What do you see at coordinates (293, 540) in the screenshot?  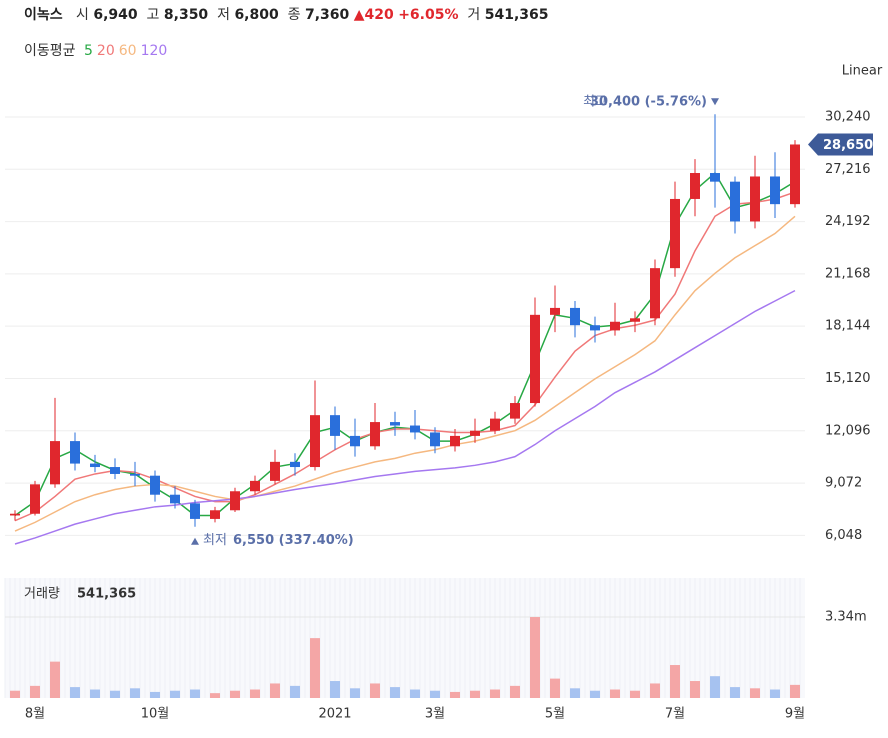 I see `annotation-value: 6,550 (337.40%)` at bounding box center [293, 540].